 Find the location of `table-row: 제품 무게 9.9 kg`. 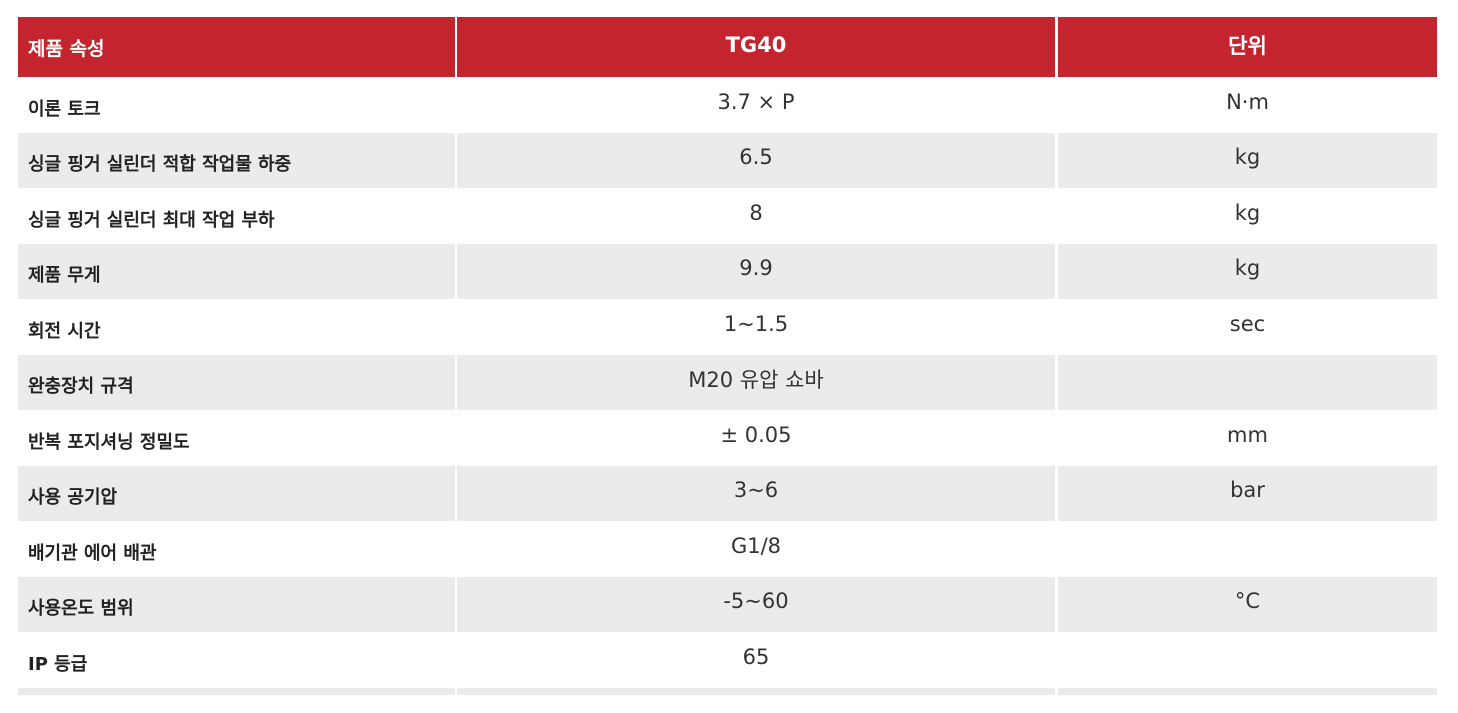

table-row: 제품 무게 9.9 kg is located at coordinates (727, 271).